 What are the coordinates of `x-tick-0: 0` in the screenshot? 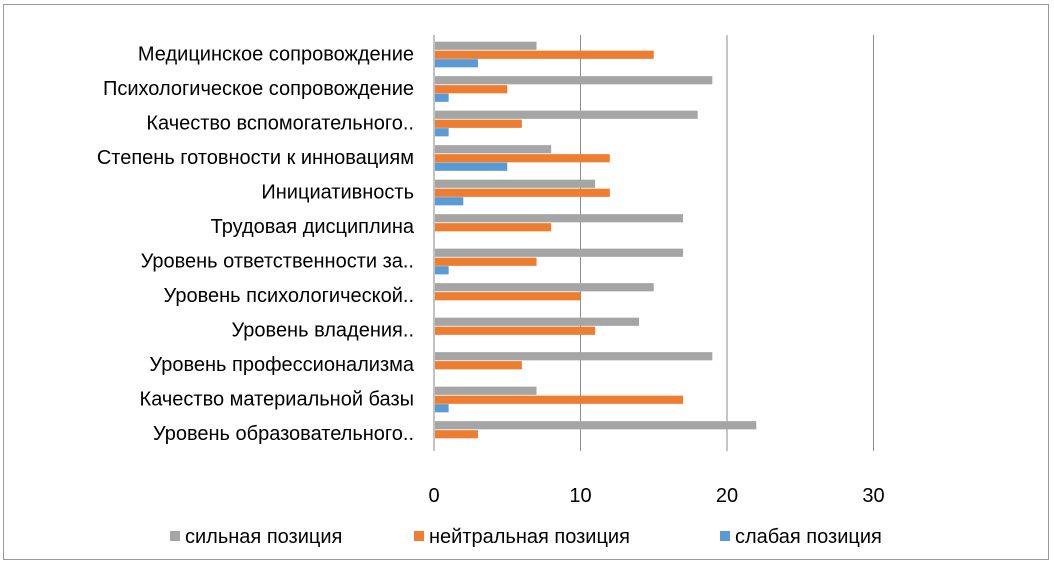 It's located at (433, 496).